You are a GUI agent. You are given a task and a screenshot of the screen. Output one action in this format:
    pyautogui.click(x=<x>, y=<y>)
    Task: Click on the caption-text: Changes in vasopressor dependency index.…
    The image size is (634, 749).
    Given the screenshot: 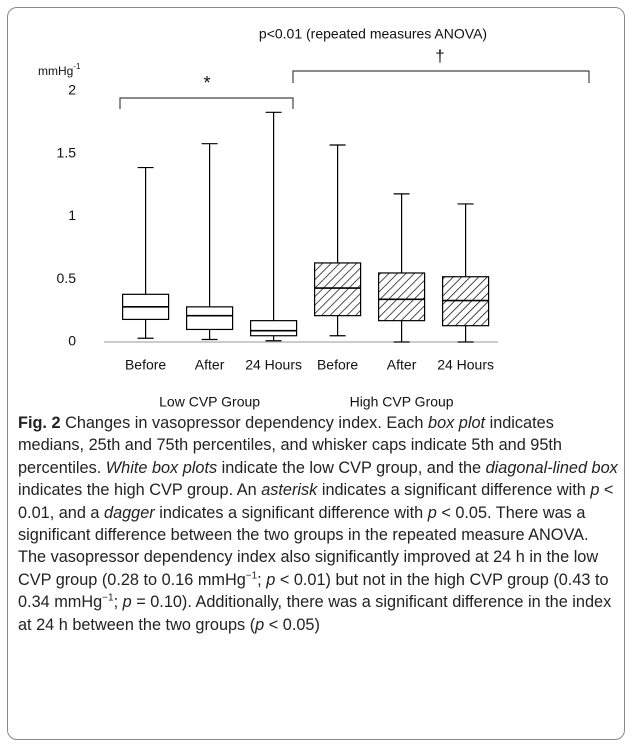 What is the action you would take?
    pyautogui.click(x=247, y=423)
    